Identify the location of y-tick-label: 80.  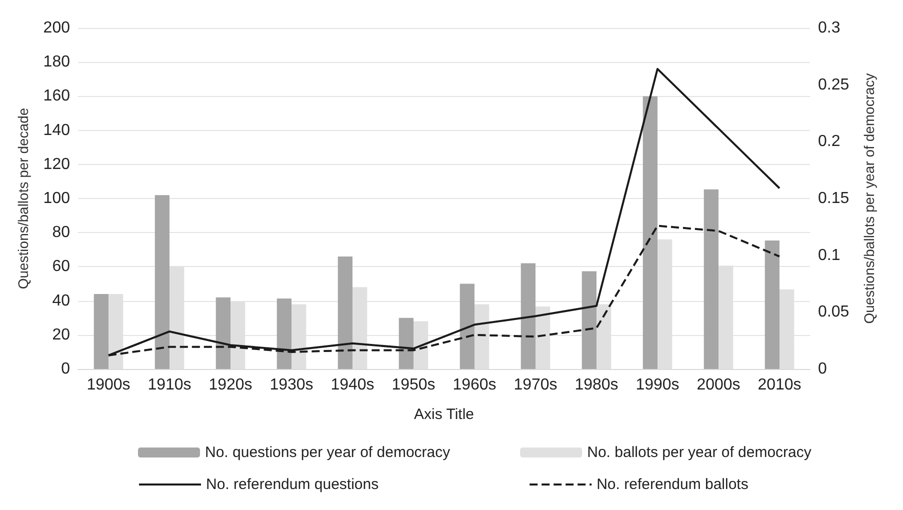
(61, 233).